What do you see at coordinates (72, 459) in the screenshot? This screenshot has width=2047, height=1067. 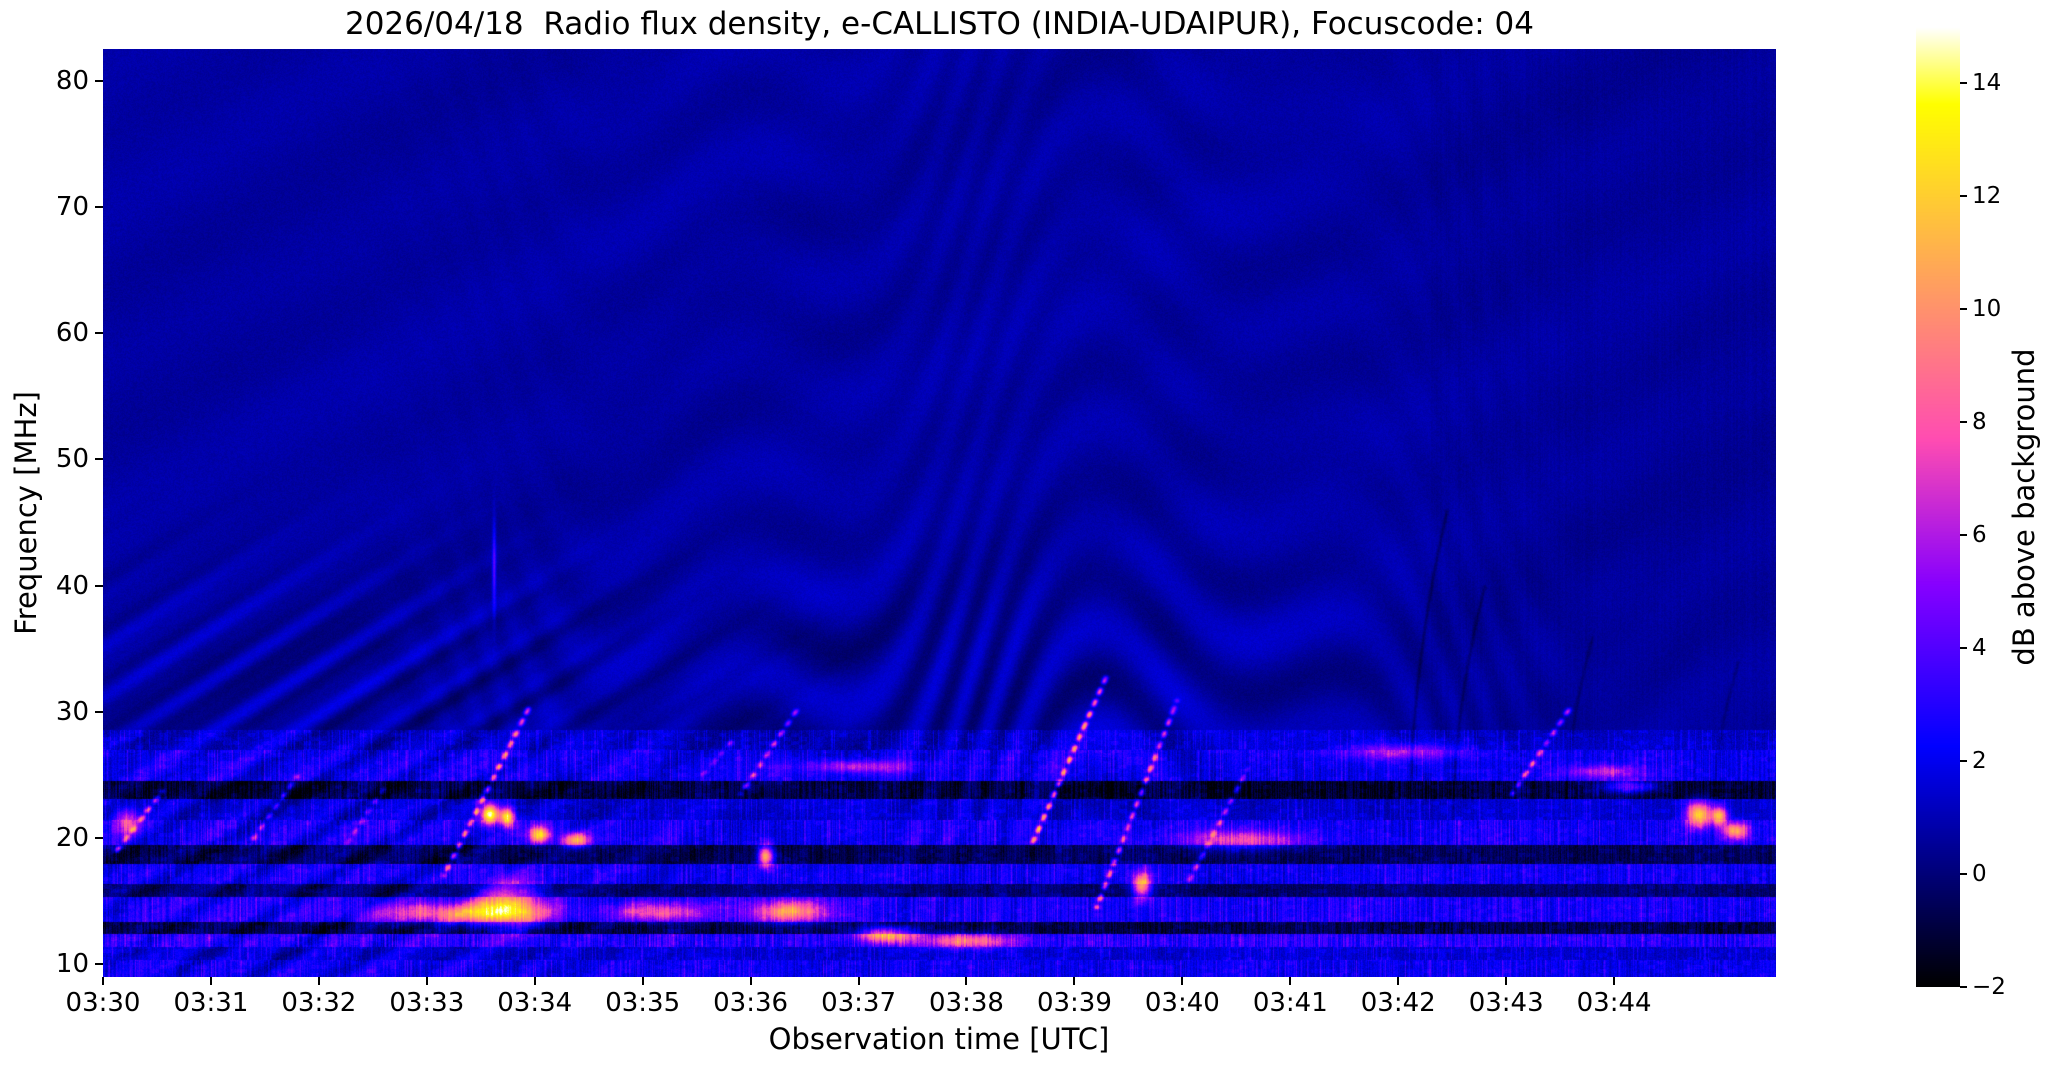 I see `y-axis-tick-label: 50` at bounding box center [72, 459].